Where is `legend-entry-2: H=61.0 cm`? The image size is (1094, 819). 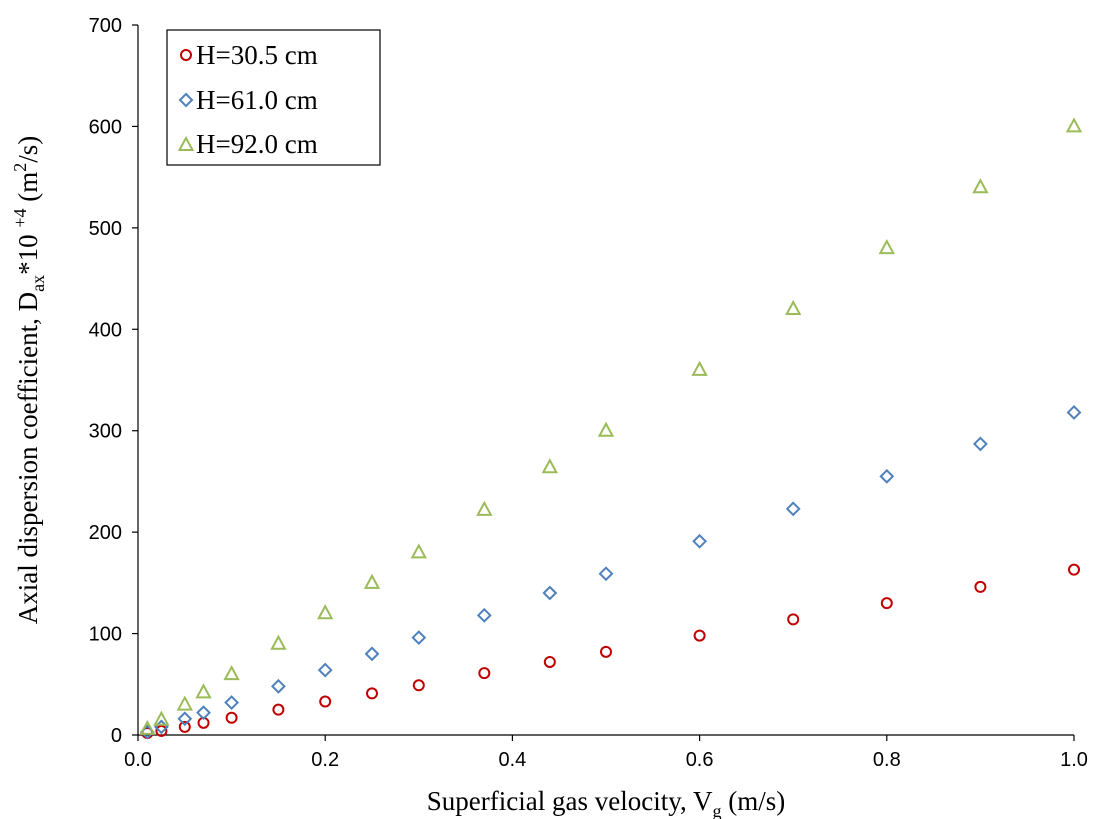 legend-entry-2: H=61.0 cm is located at coordinates (248, 100).